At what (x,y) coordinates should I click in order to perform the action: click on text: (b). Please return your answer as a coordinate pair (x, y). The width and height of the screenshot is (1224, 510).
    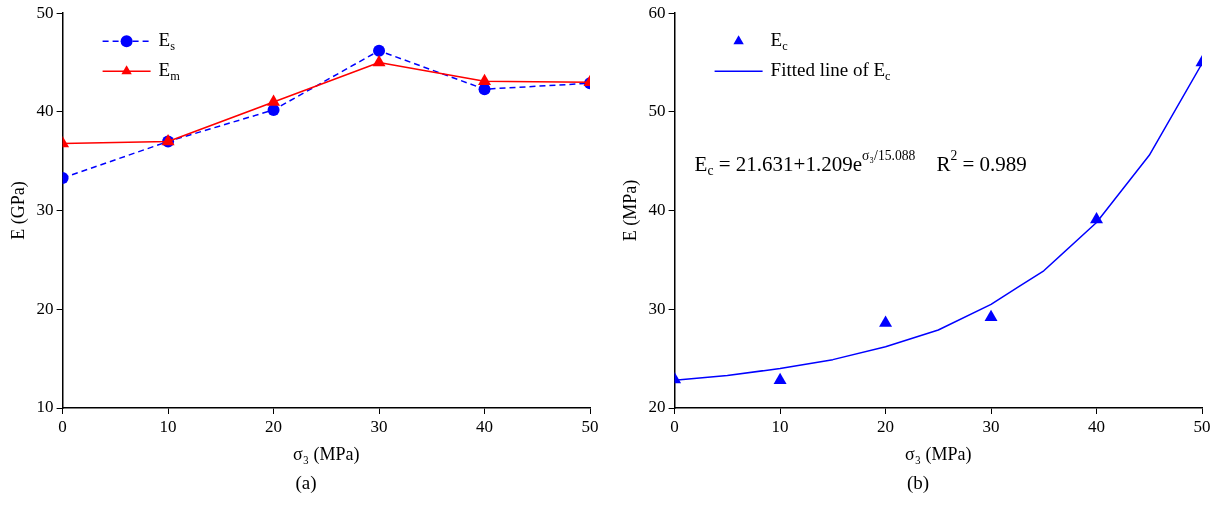
    Looking at the image, I should click on (918, 483).